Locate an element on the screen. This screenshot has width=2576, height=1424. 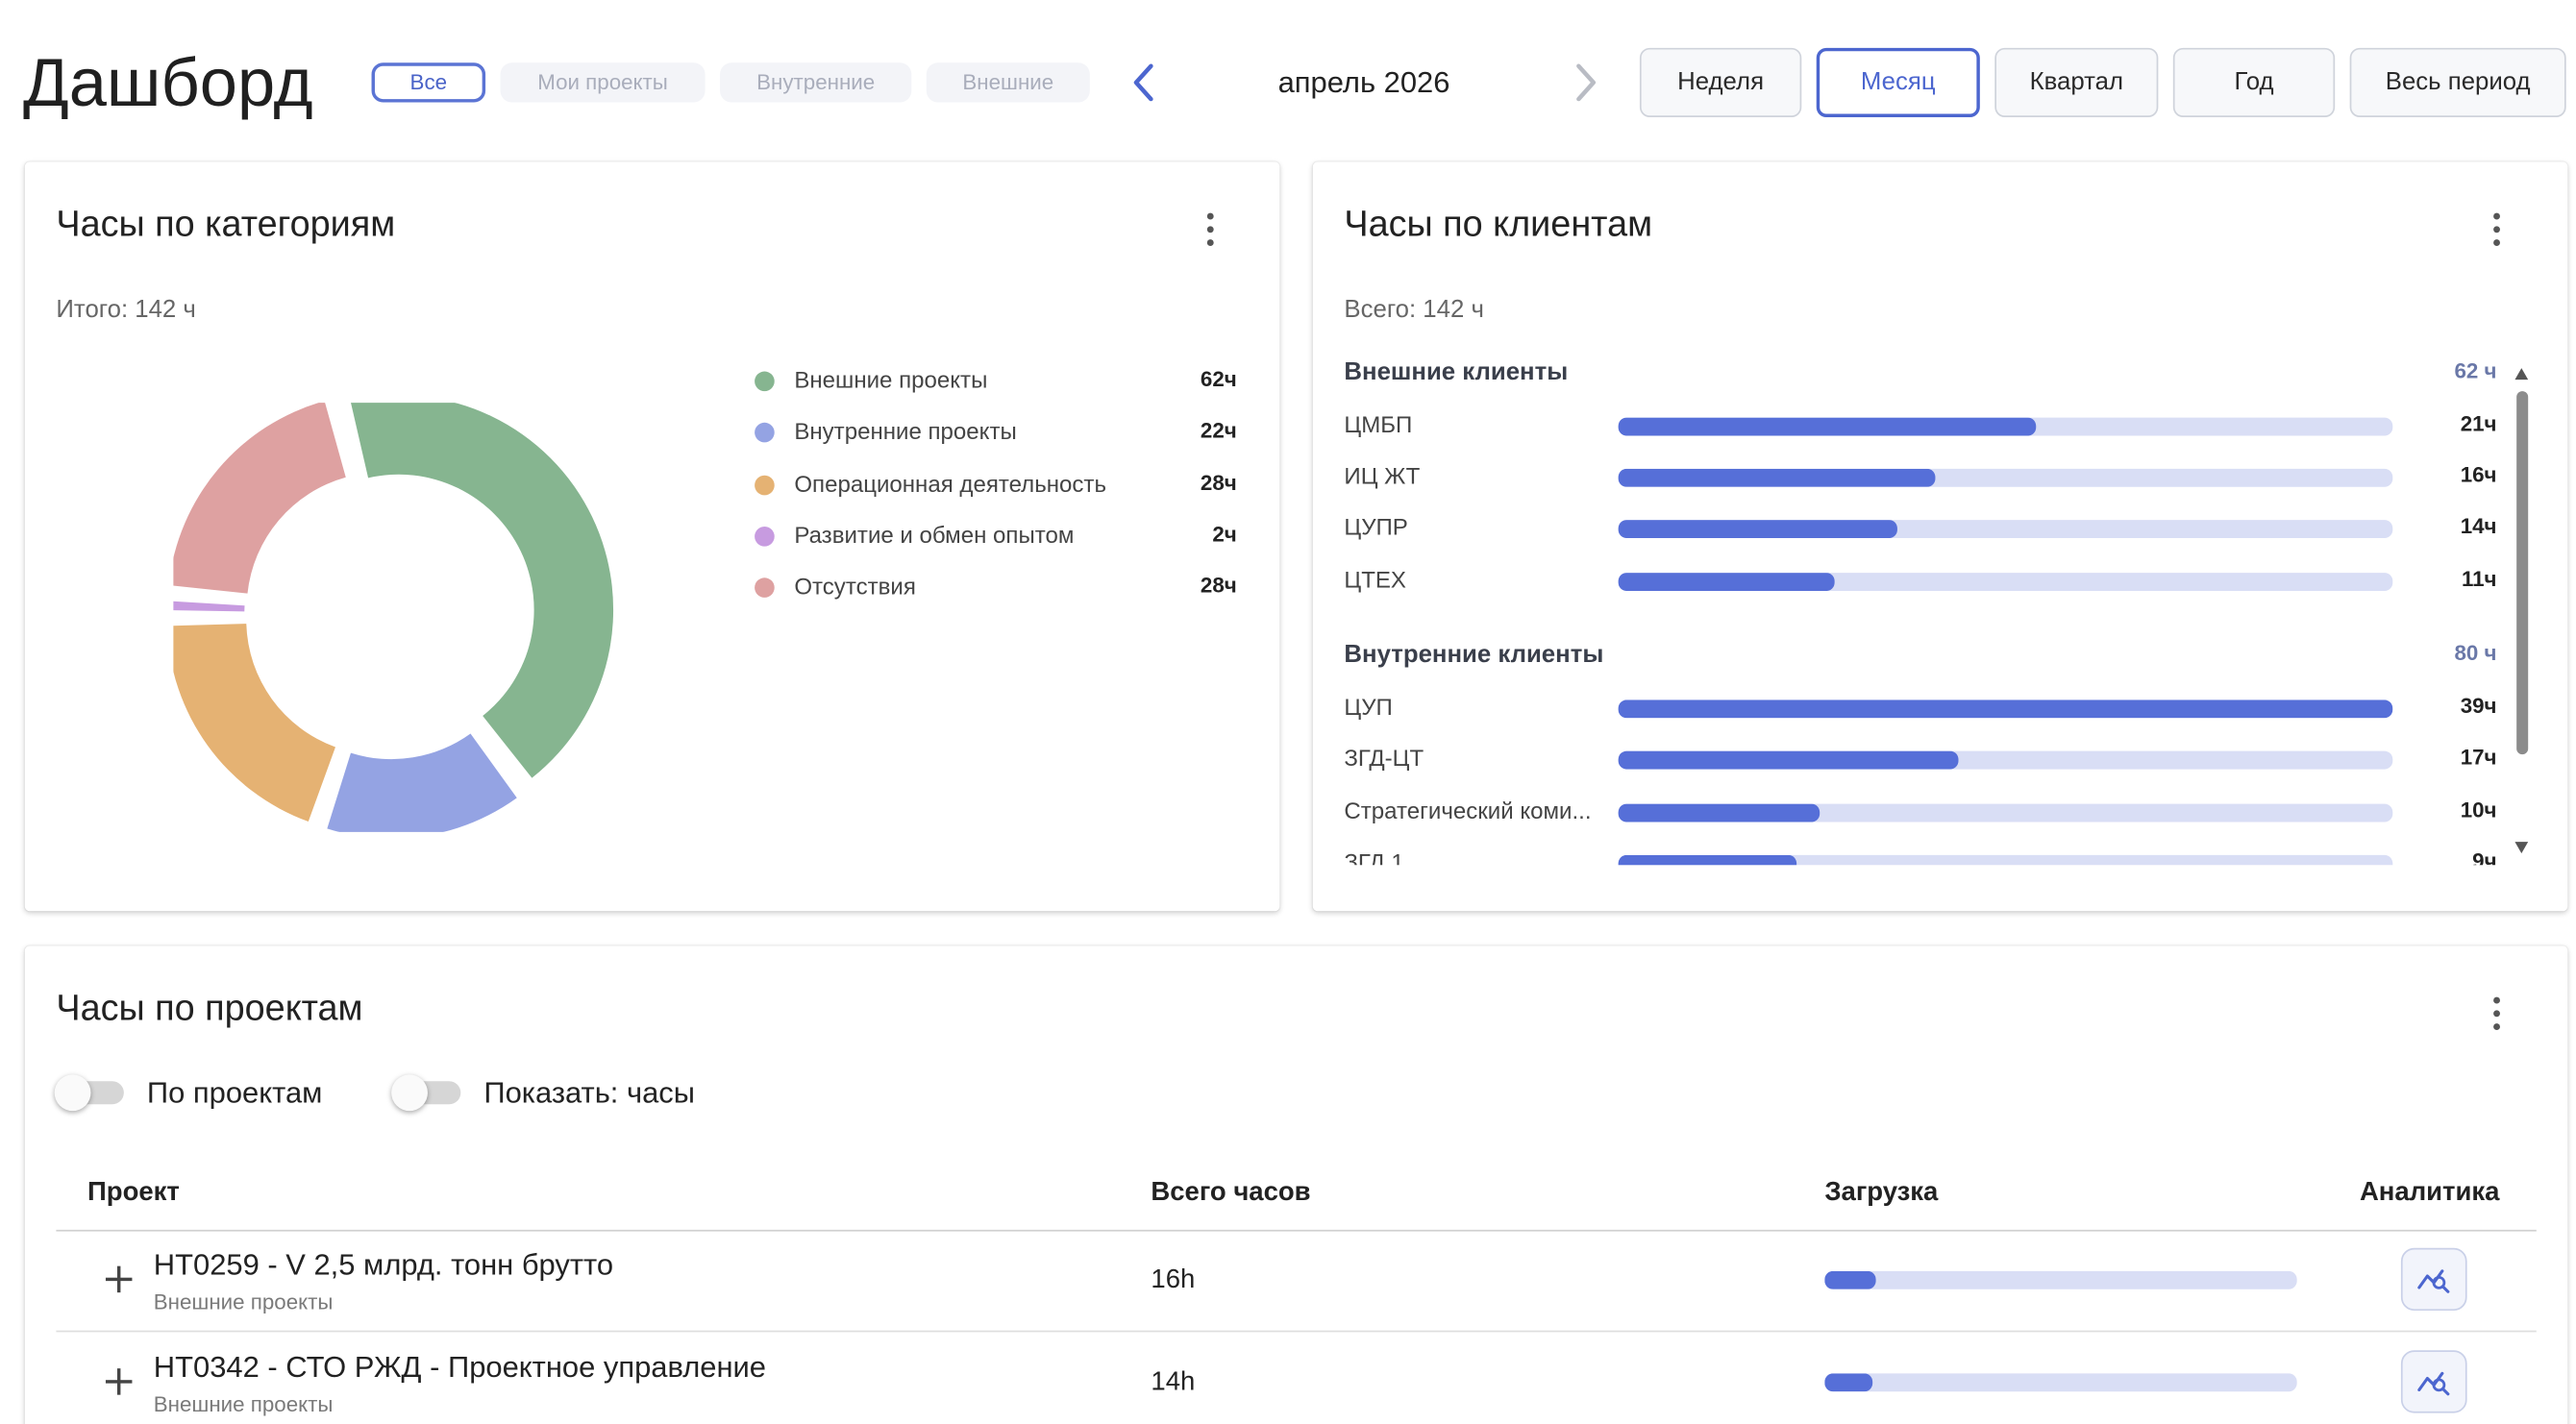
range-year-button: Год is located at coordinates (2254, 82).